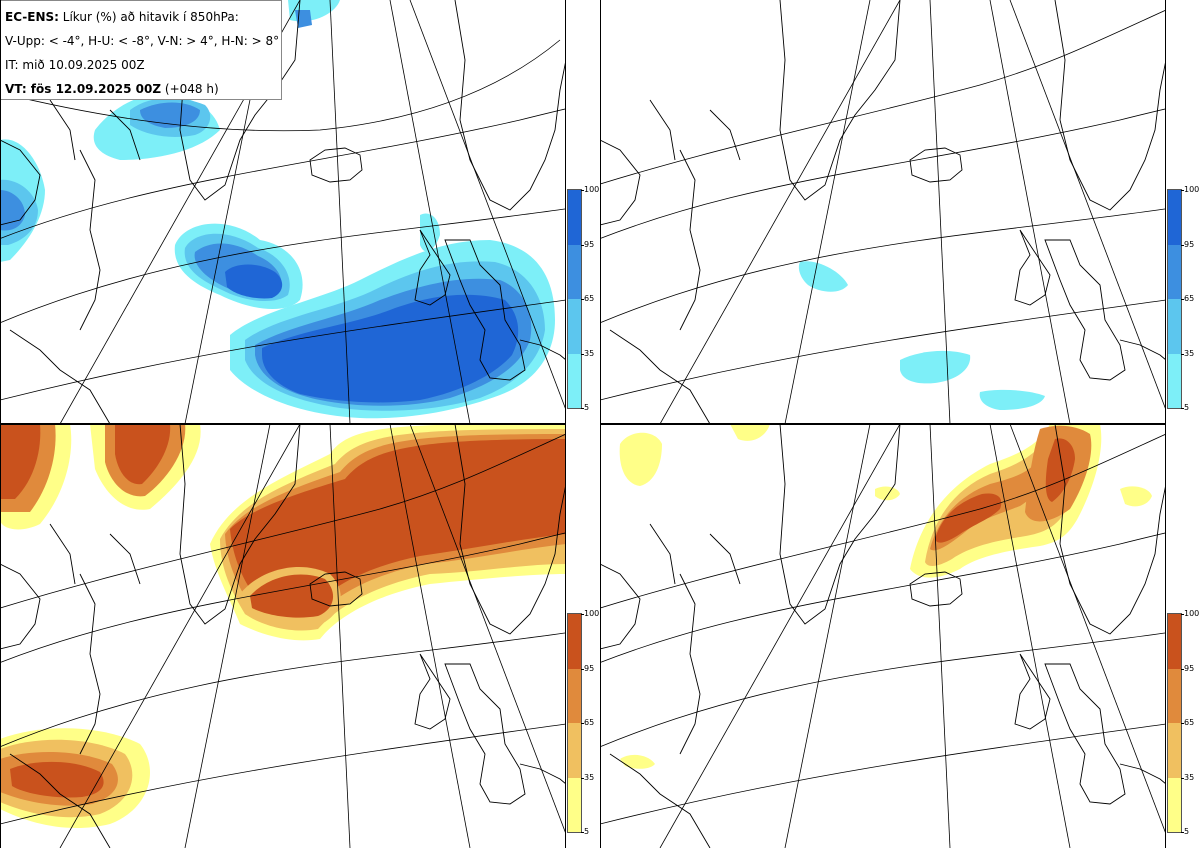 Image resolution: width=1200 pixels, height=848 pixels. I want to click on legend-lead-time: (+048 h), so click(191, 89).